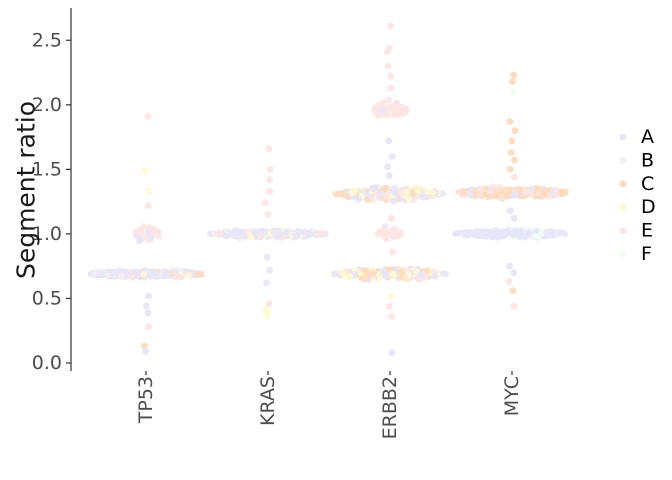  I want to click on legend-label: C, so click(647, 184).